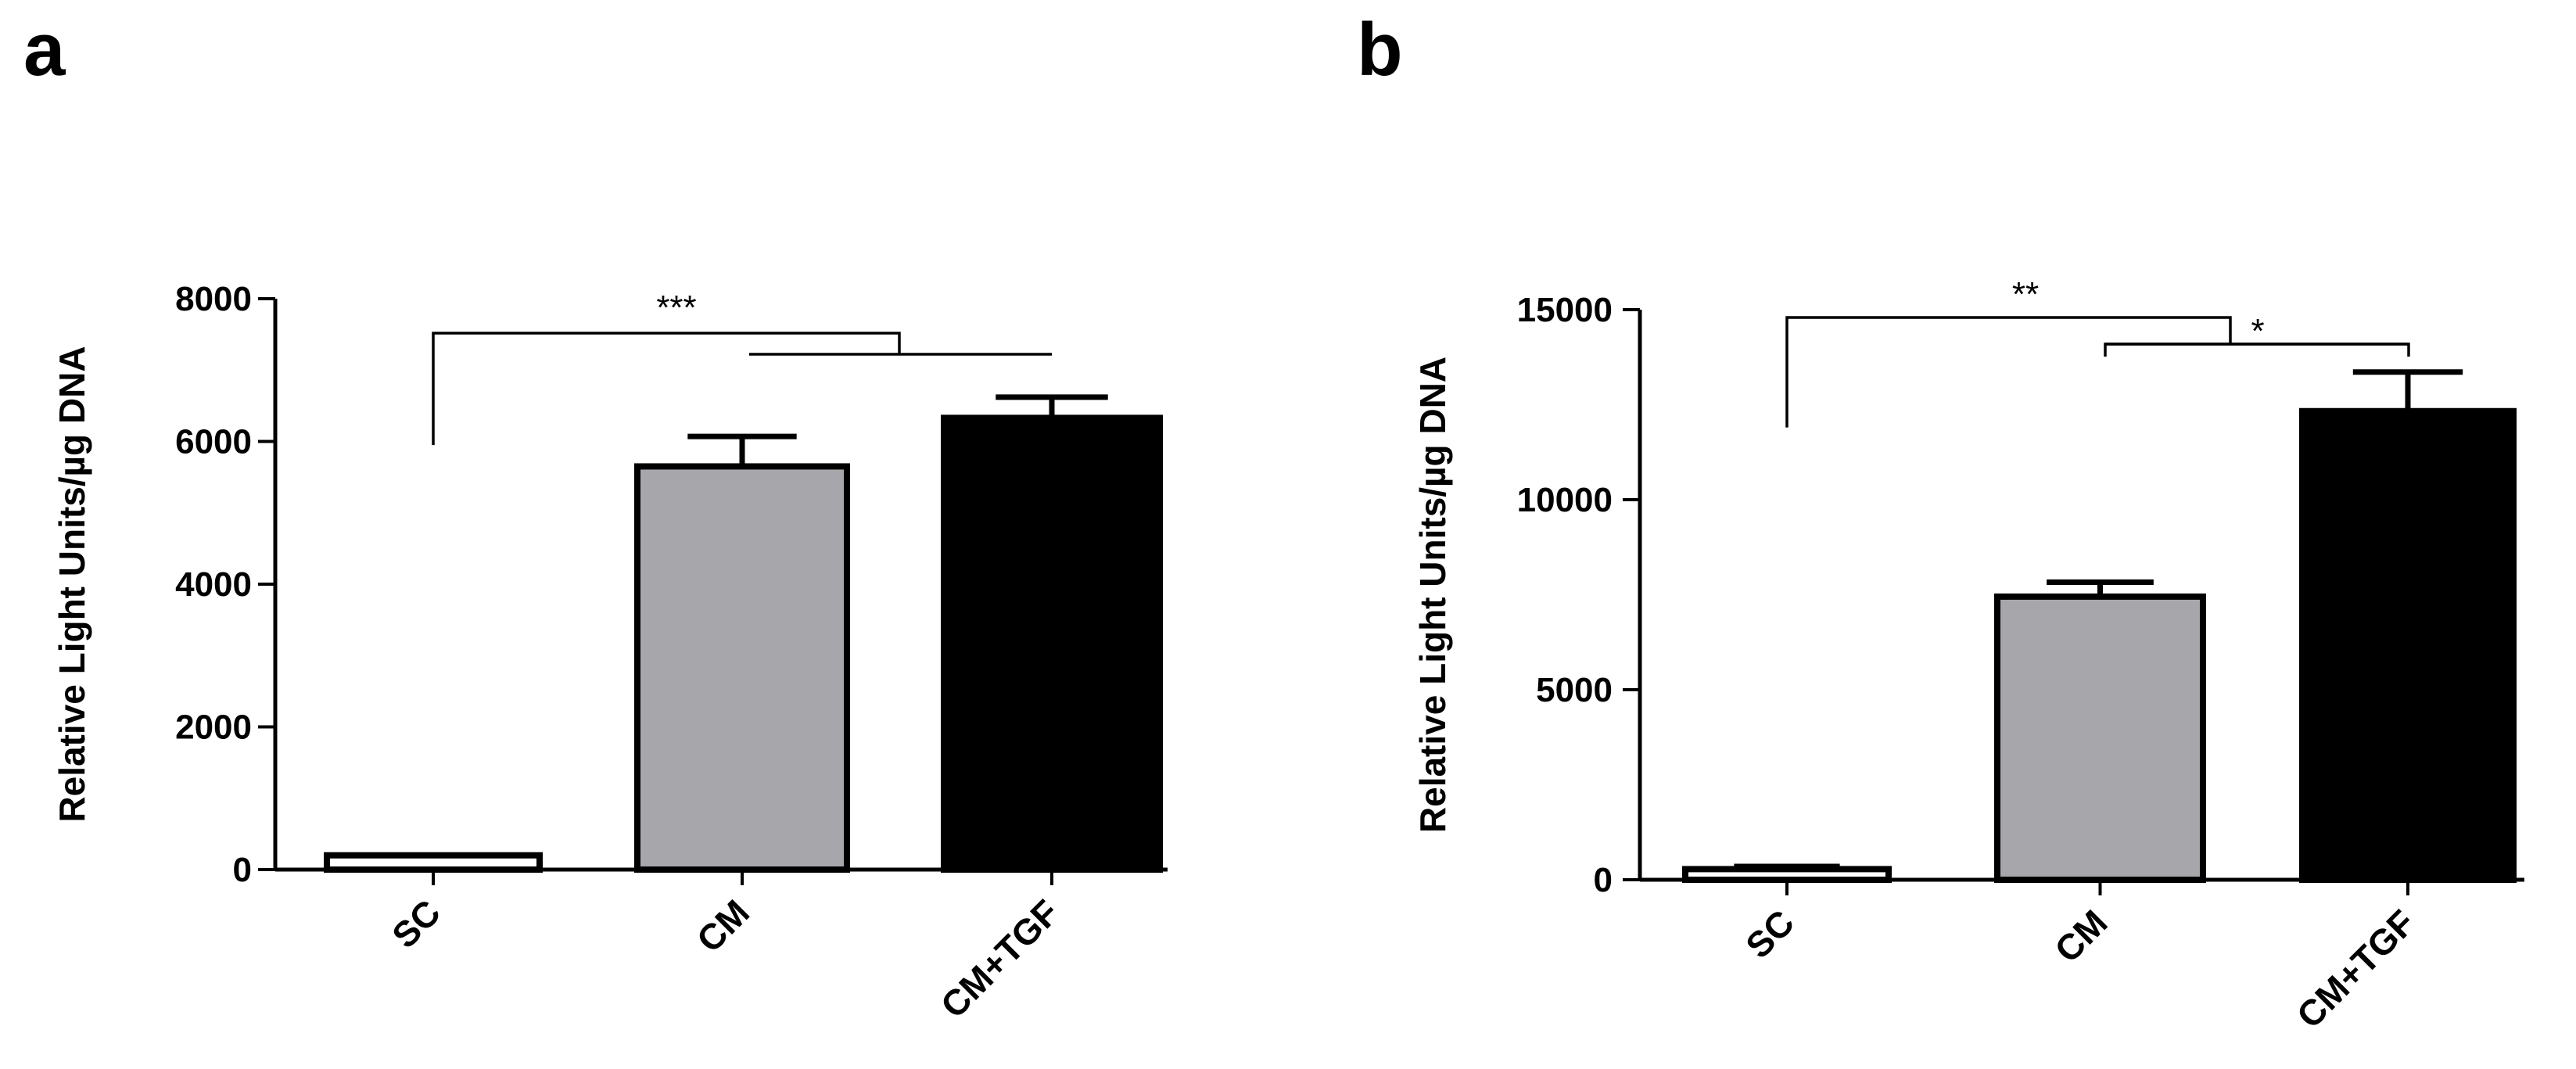 Image resolution: width=2576 pixels, height=1069 pixels. I want to click on panel-a-letter: a, so click(44, 49).